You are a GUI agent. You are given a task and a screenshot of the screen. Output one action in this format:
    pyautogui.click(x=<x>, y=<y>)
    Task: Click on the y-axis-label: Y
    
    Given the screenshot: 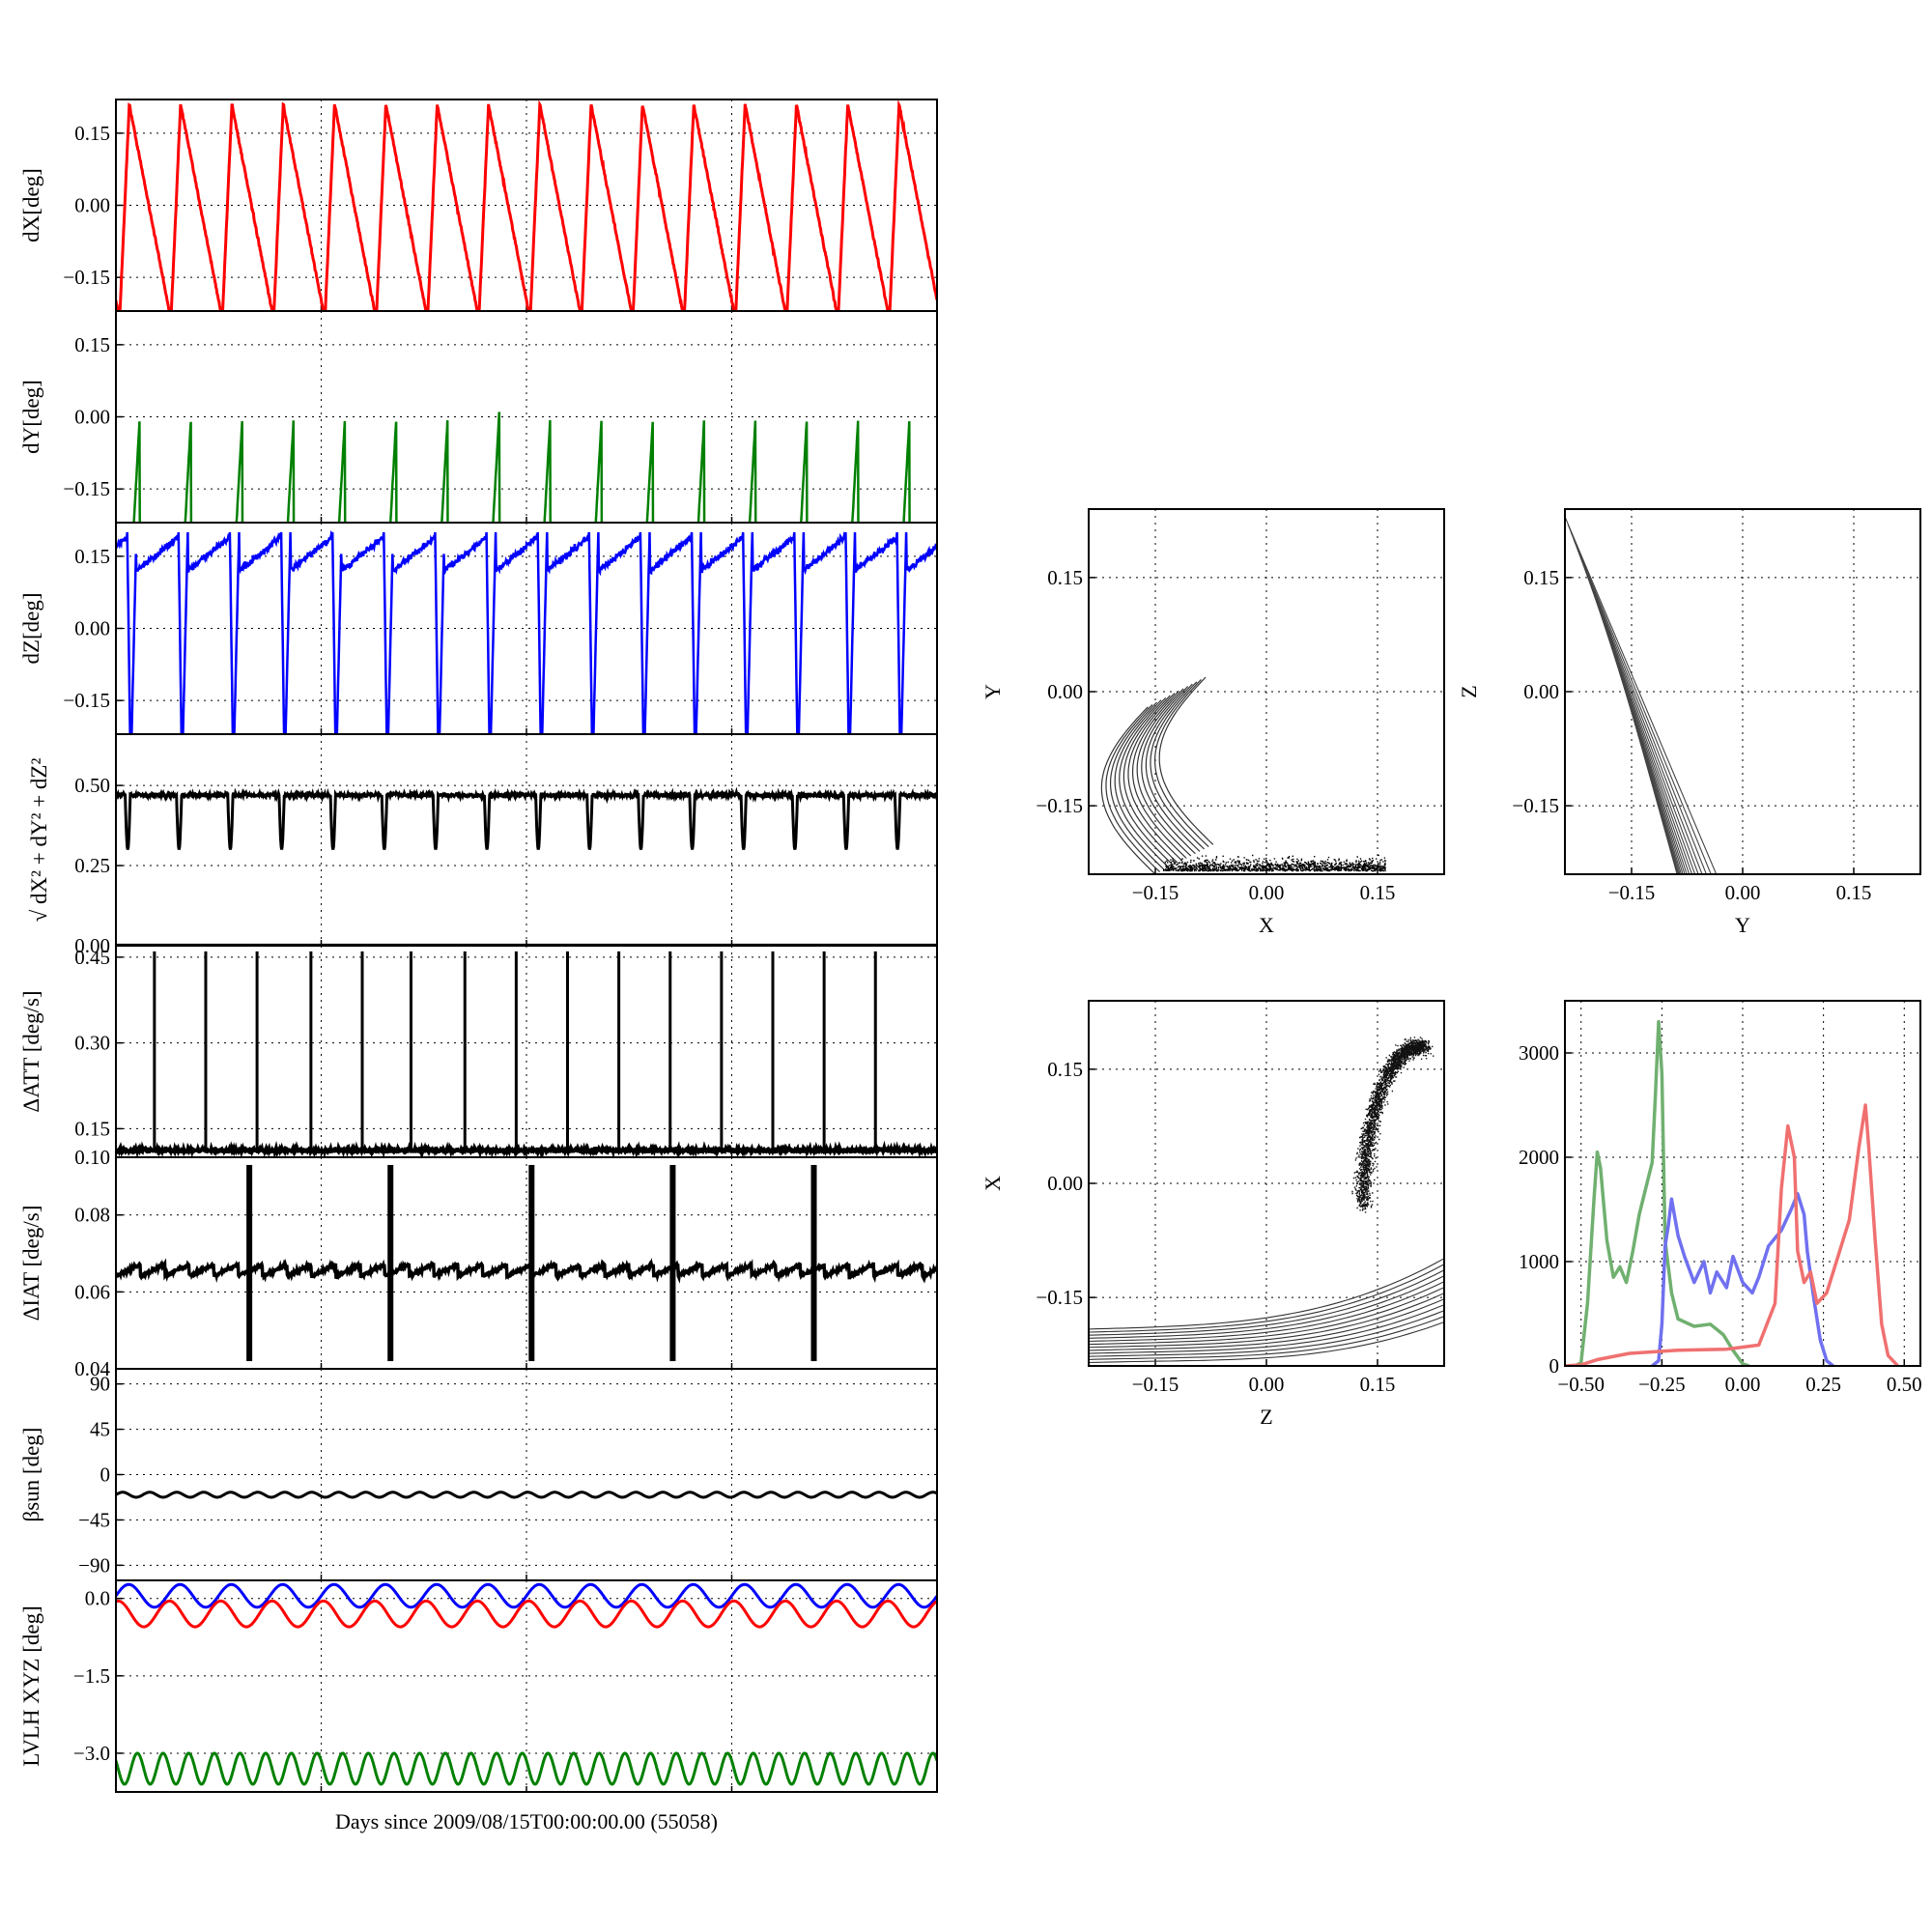 What is the action you would take?
    pyautogui.click(x=992, y=691)
    